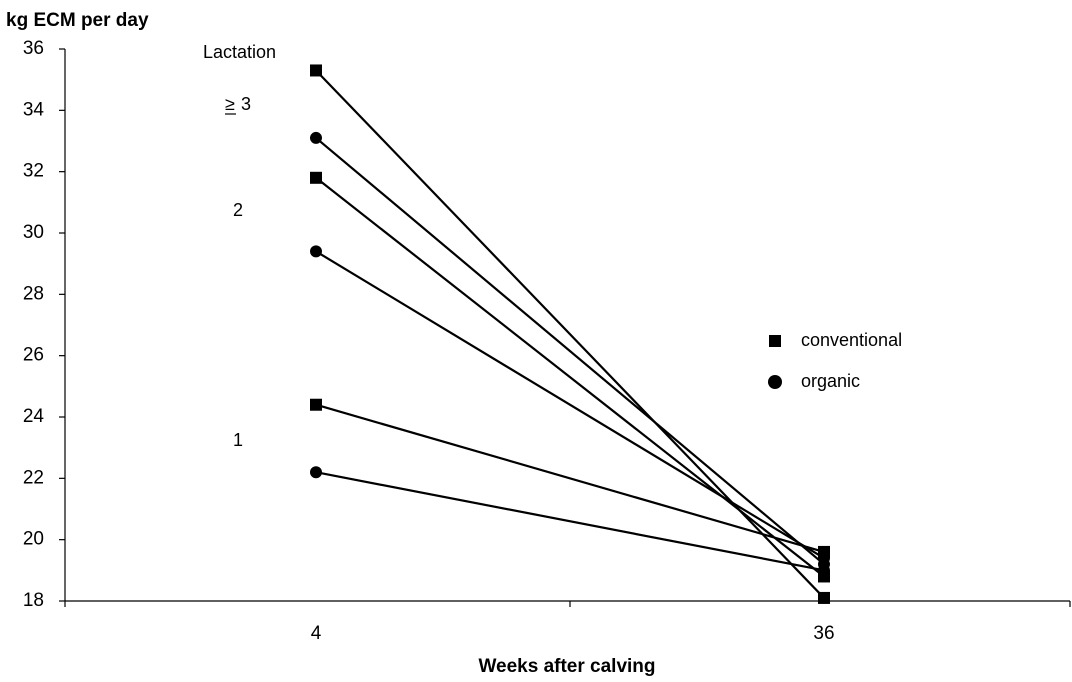 This screenshot has height=682, width=1072. I want to click on y-tick-label: 18, so click(33, 600).